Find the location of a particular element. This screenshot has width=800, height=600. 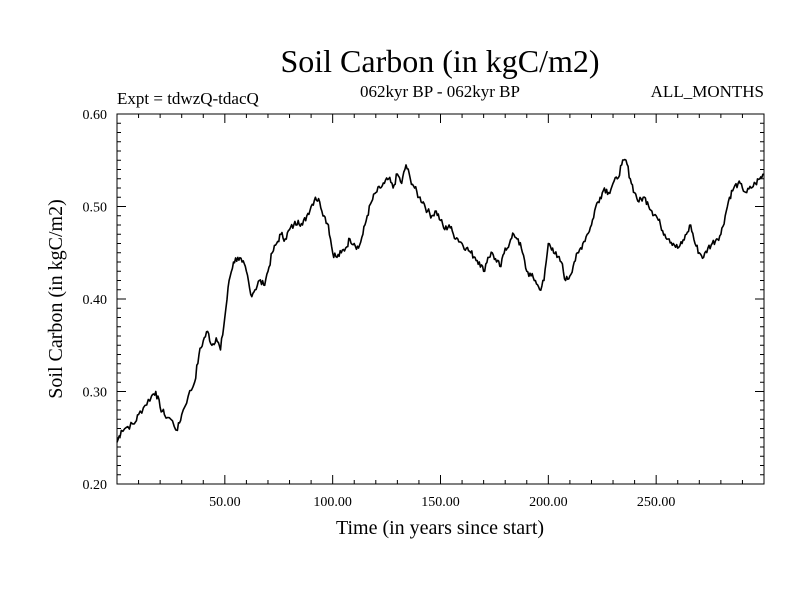

y-tick-label: 0.20 is located at coordinates (95, 485).